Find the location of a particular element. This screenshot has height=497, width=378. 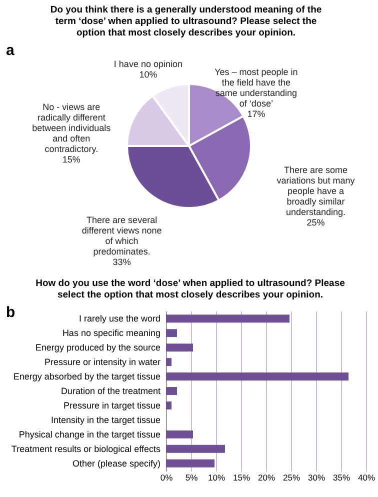

x-tick-label: 0% is located at coordinates (167, 477).